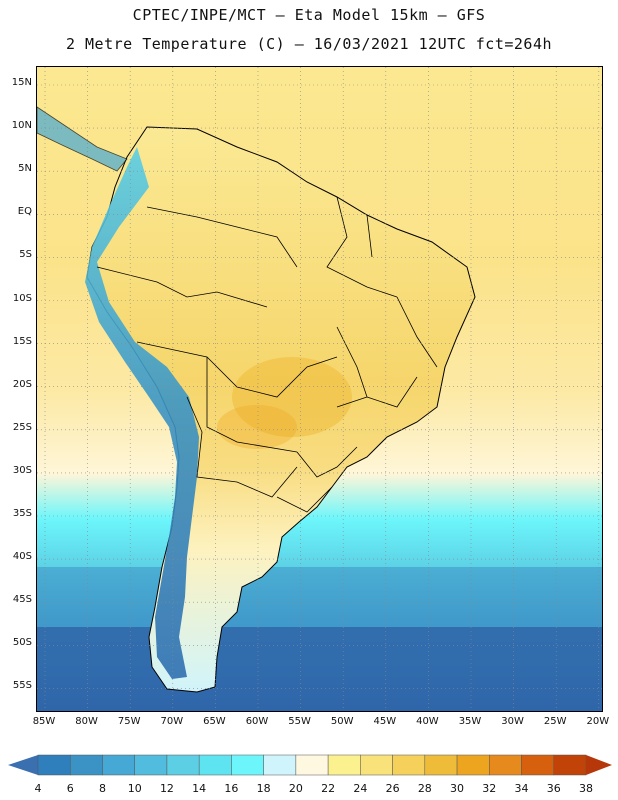 The height and width of the screenshot is (800, 618). I want to click on colorbar-tick-label: 36, so click(553, 788).